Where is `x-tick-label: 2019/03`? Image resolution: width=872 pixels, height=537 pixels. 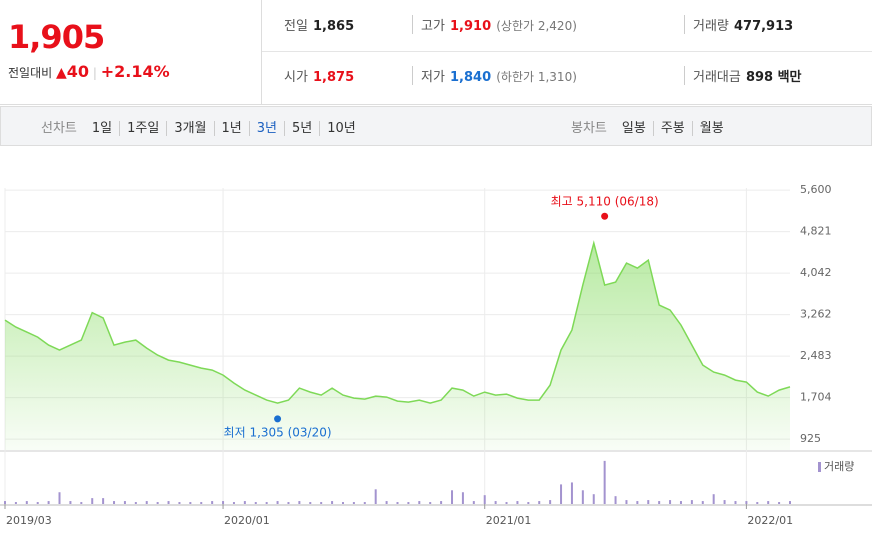
x-tick-label: 2019/03 is located at coordinates (29, 520).